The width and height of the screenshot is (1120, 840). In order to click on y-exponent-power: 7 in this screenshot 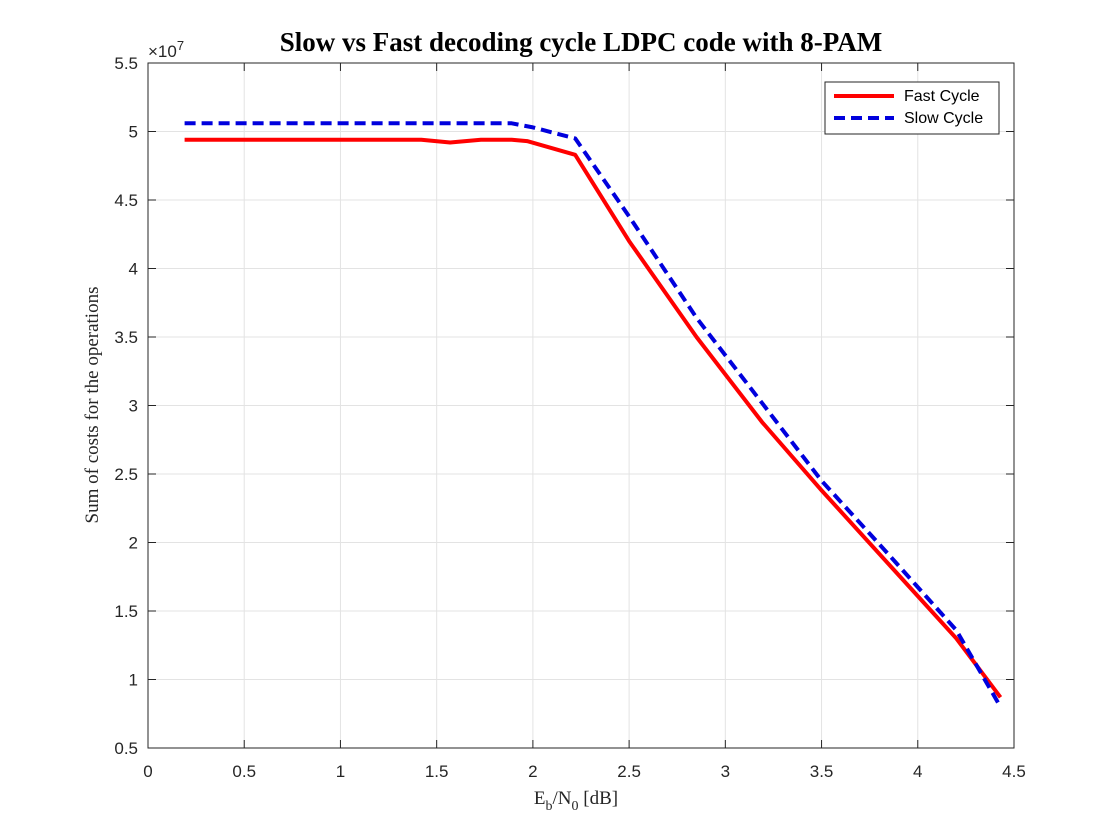, I will do `click(180, 45)`.